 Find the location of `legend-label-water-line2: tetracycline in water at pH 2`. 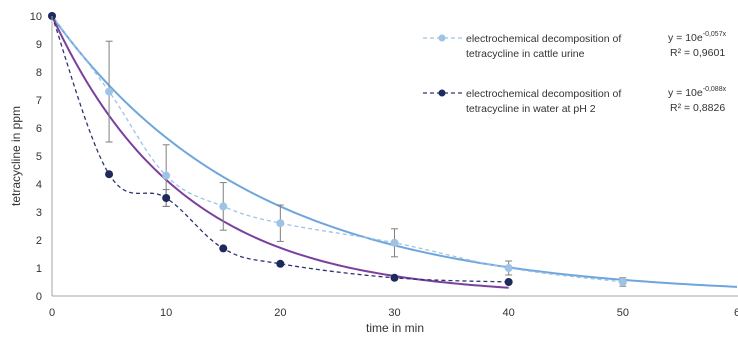

legend-label-water-line2: tetracycline in water at pH 2 is located at coordinates (531, 109).